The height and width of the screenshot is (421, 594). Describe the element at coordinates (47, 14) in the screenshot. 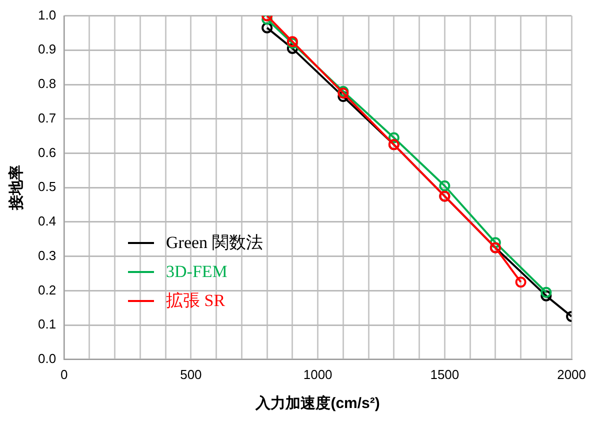

I see `y-tick-label: 1.0` at that location.